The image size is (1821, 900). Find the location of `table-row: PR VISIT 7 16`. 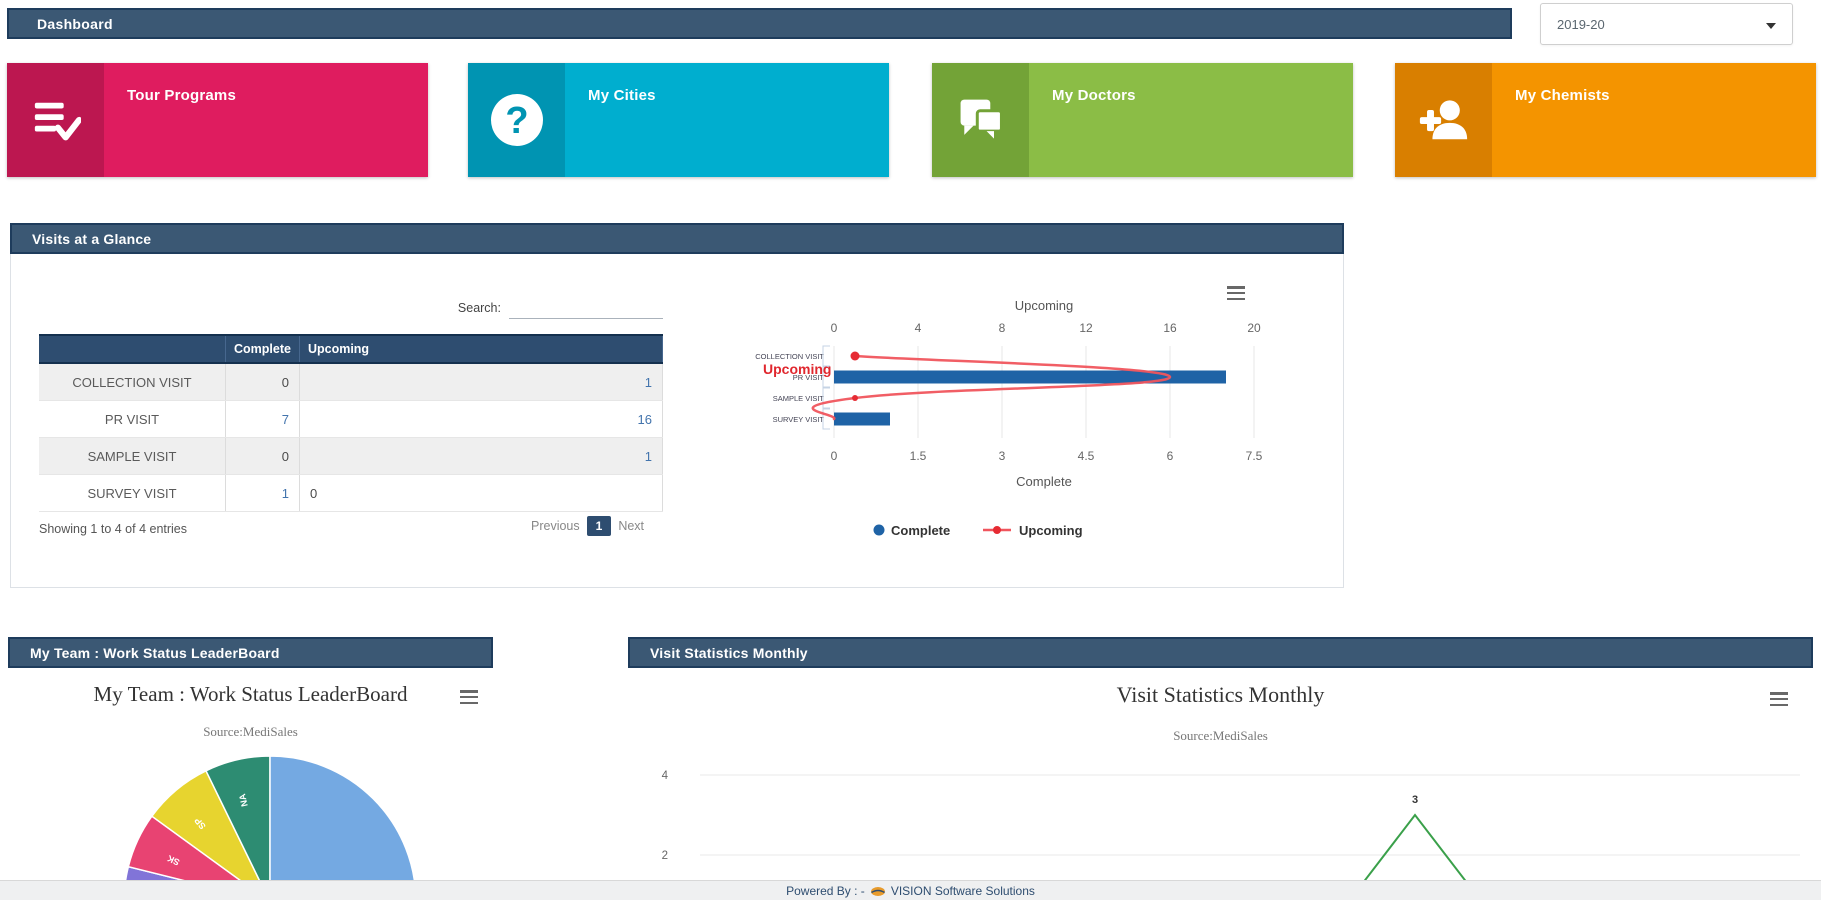

table-row: PR VISIT 7 16 is located at coordinates (351, 419).